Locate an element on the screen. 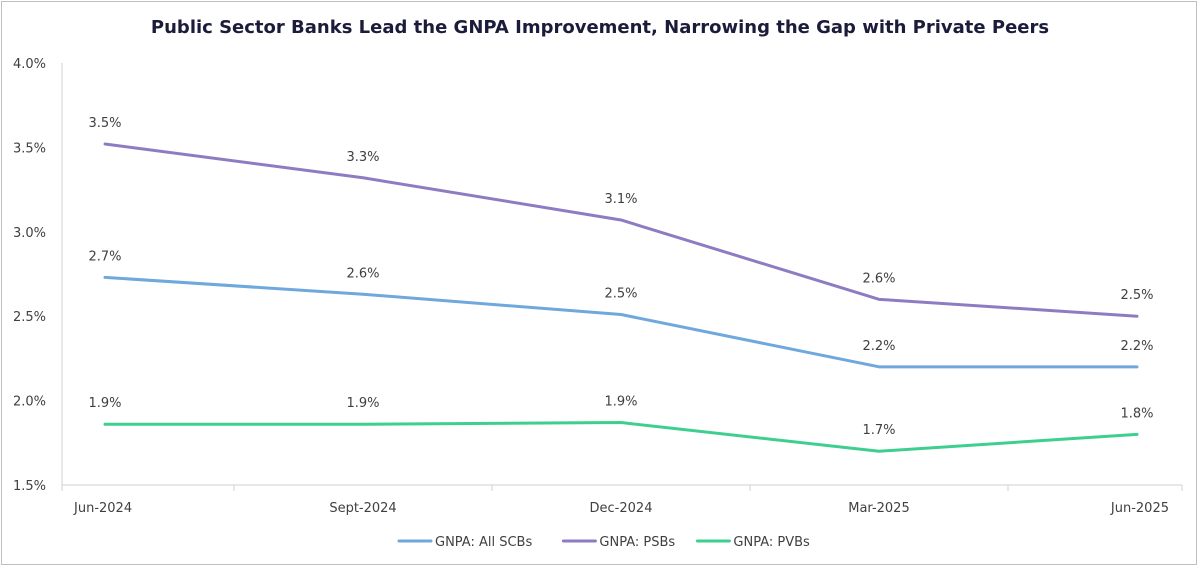 The image size is (1200, 568). x-tick-label: Jun-2024 is located at coordinates (102, 508).